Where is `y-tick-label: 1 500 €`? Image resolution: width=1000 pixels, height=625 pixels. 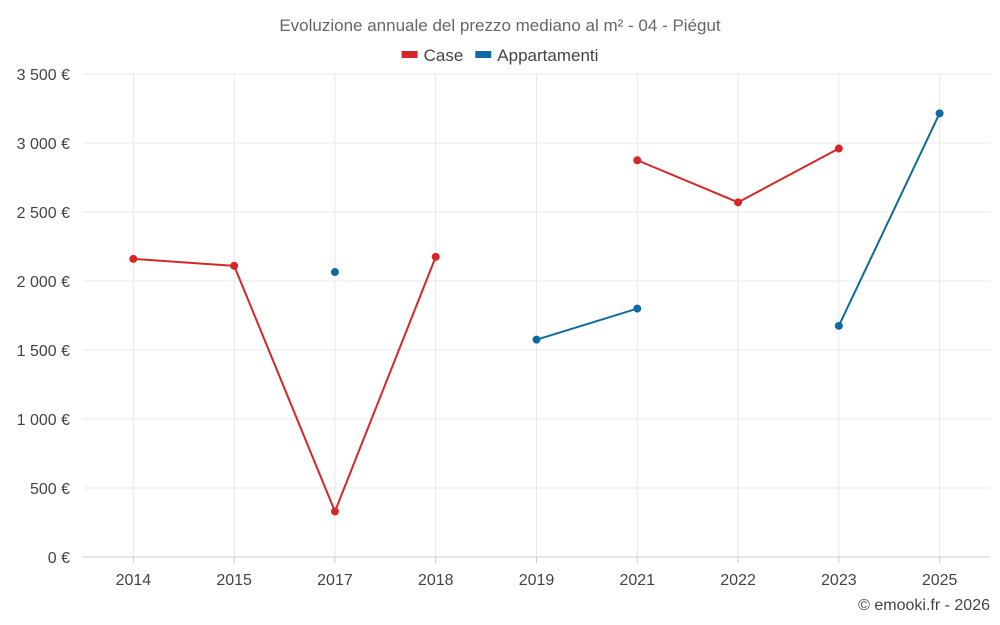 y-tick-label: 1 500 € is located at coordinates (43, 351).